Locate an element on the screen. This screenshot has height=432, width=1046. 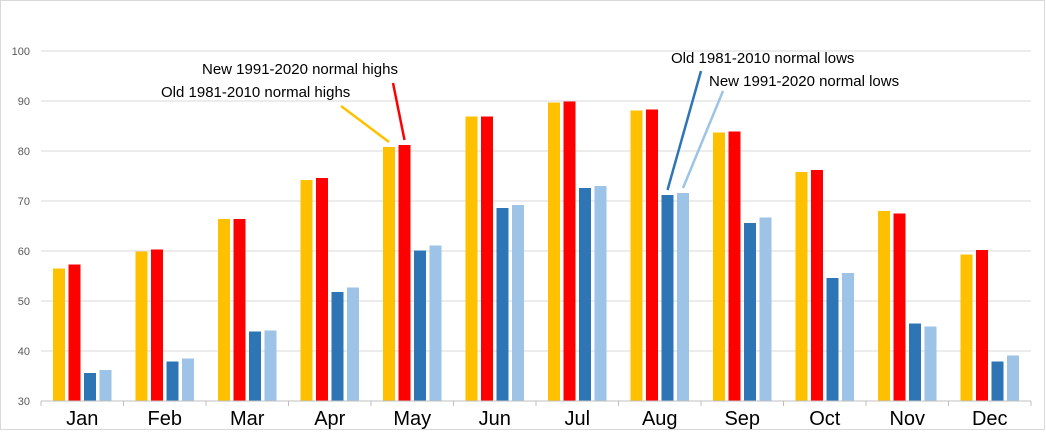
y-axis-tick-labels: 30 40 50 60 70 80 90 100 is located at coordinates (21, 227).